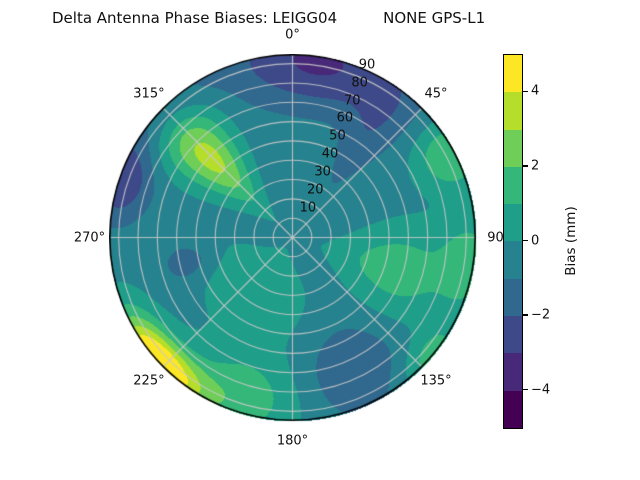 The height and width of the screenshot is (480, 640). Describe the element at coordinates (525, 390) in the screenshot. I see `colorbar-tick--4` at that location.